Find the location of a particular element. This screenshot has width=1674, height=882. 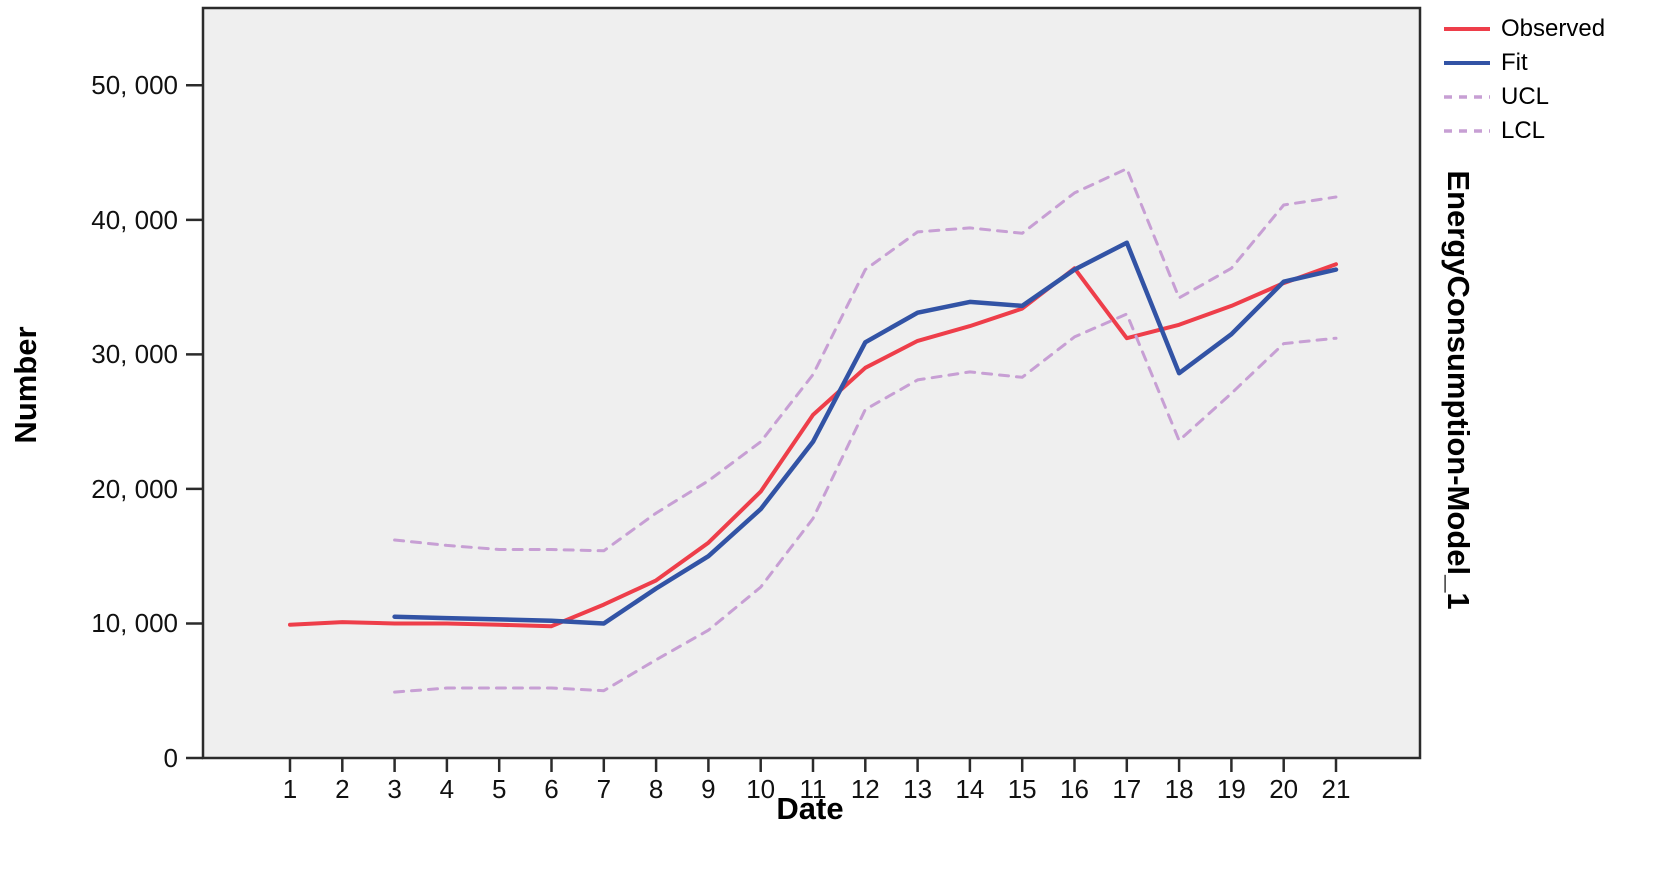

legend: Observed Fit UCL LCL is located at coordinates (1524, 80).